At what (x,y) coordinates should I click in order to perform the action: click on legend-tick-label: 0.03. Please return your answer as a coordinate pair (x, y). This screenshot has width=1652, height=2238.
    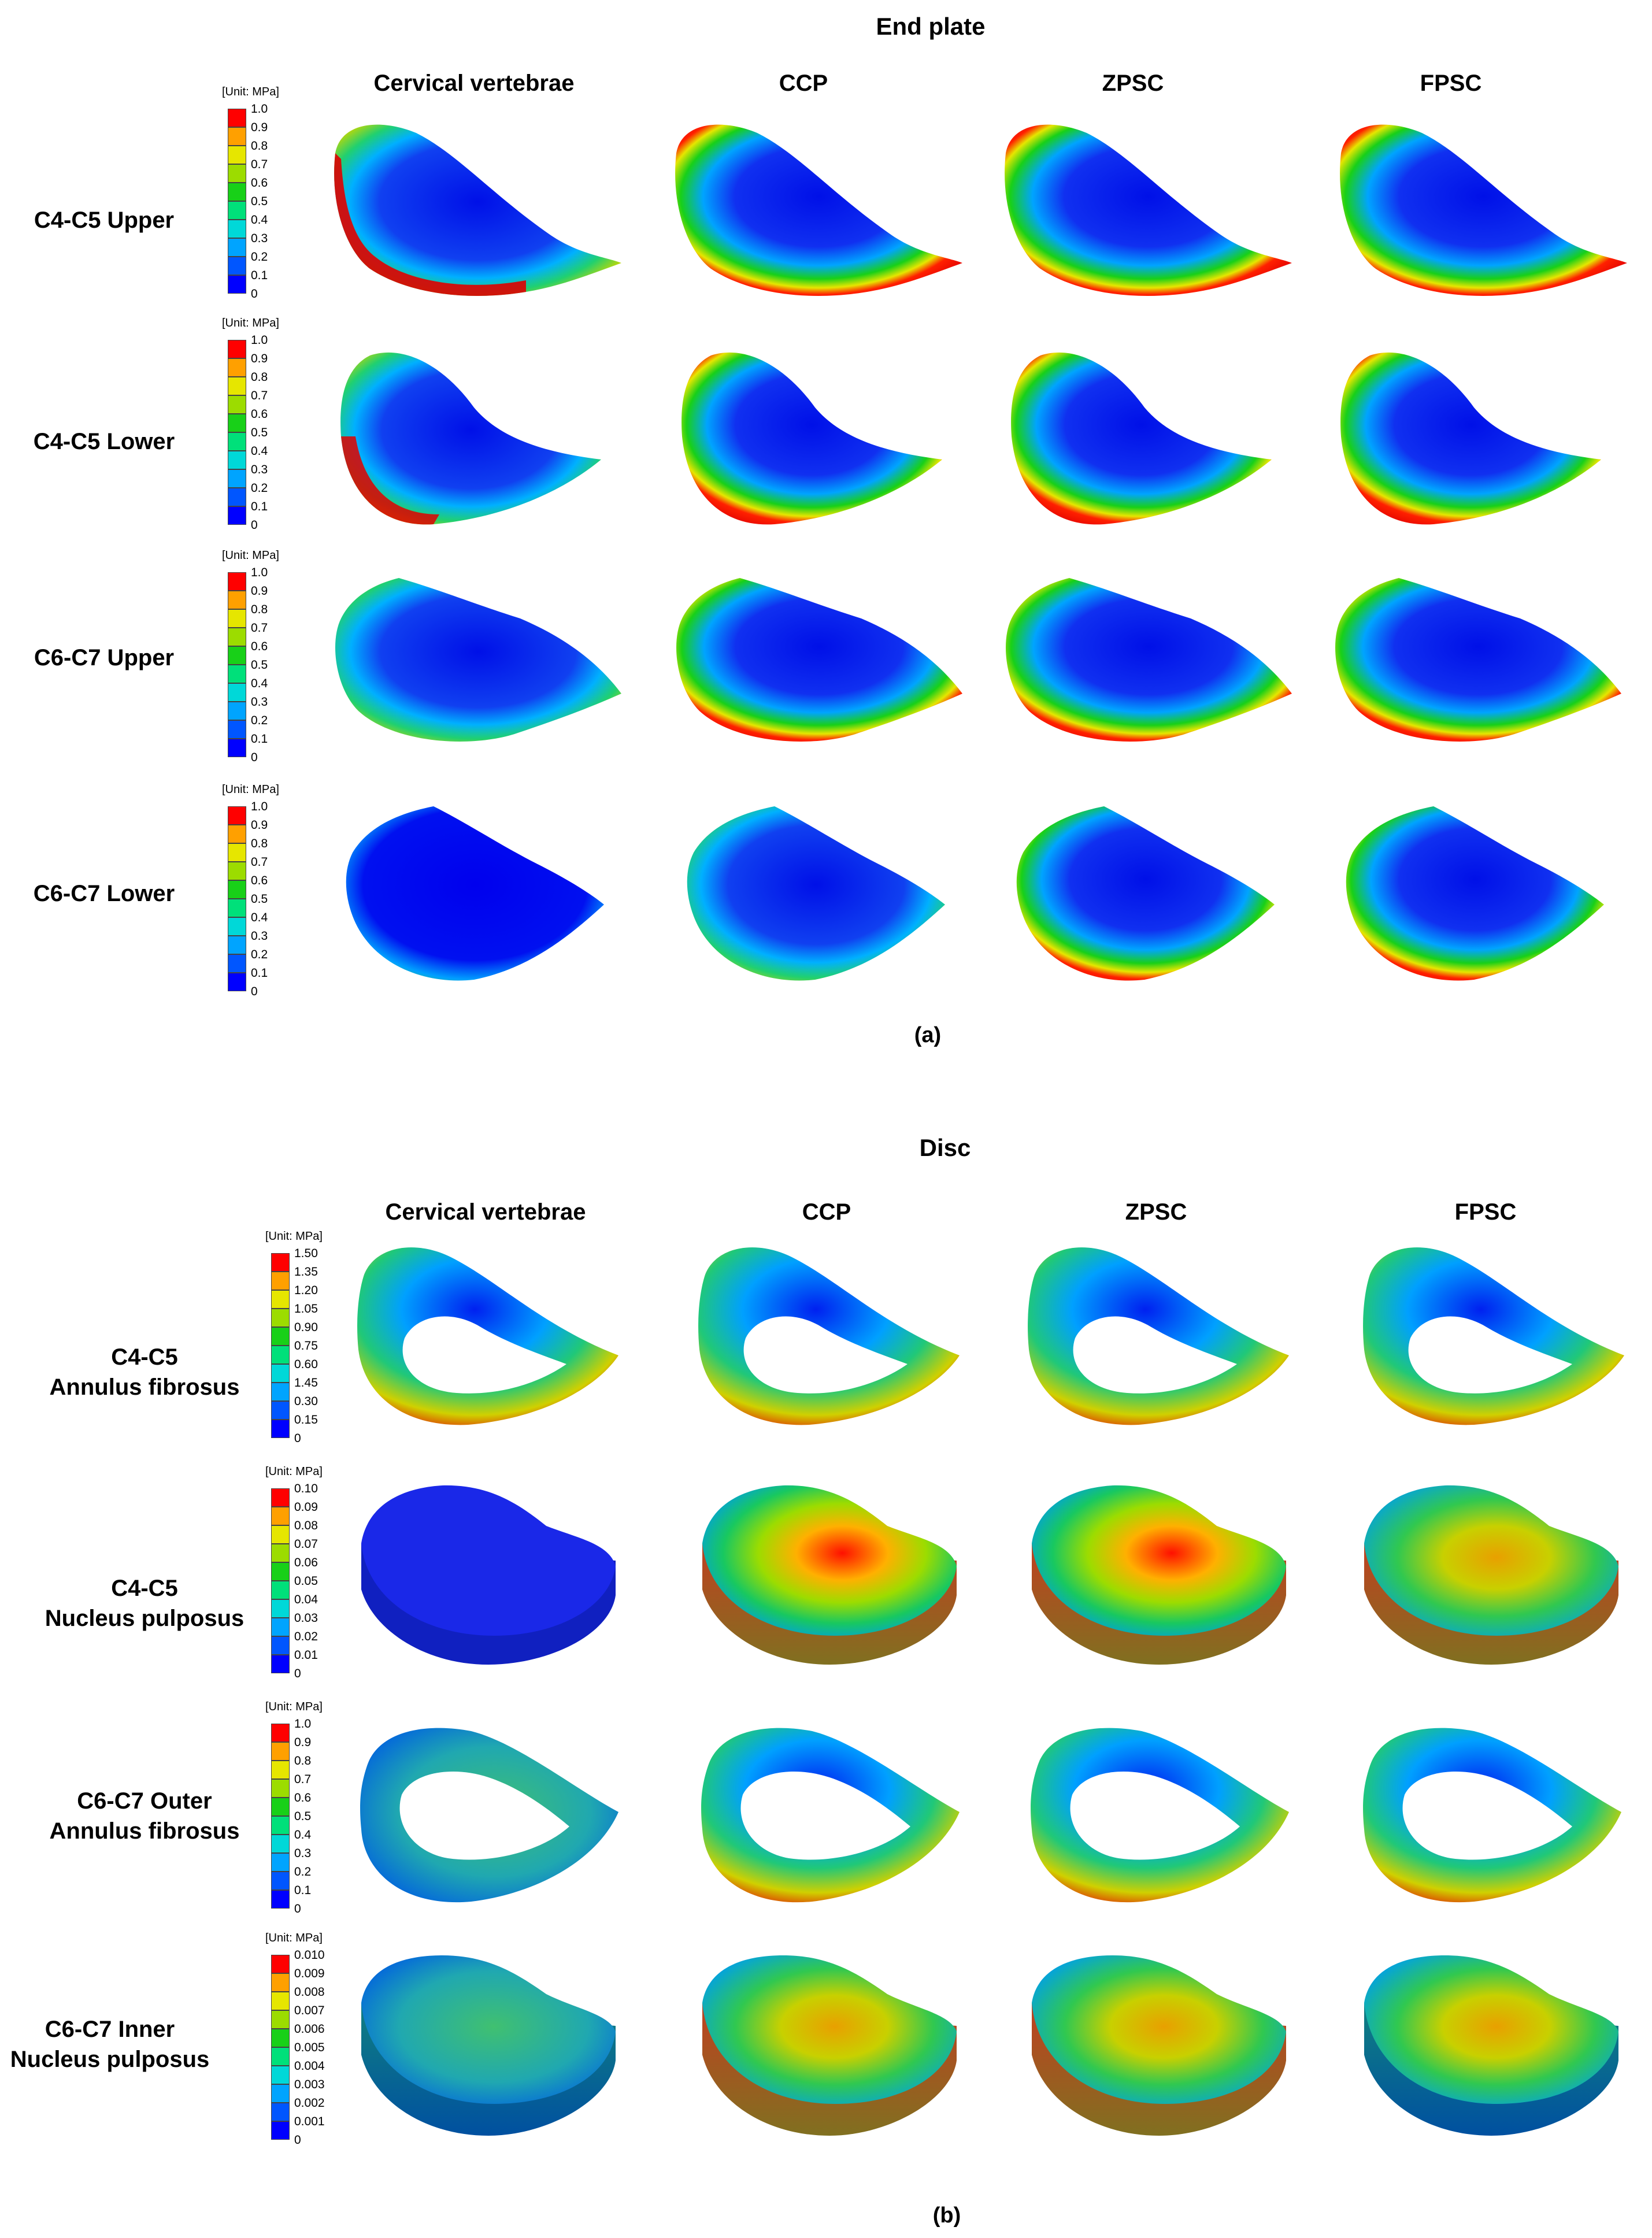
    Looking at the image, I should click on (306, 1618).